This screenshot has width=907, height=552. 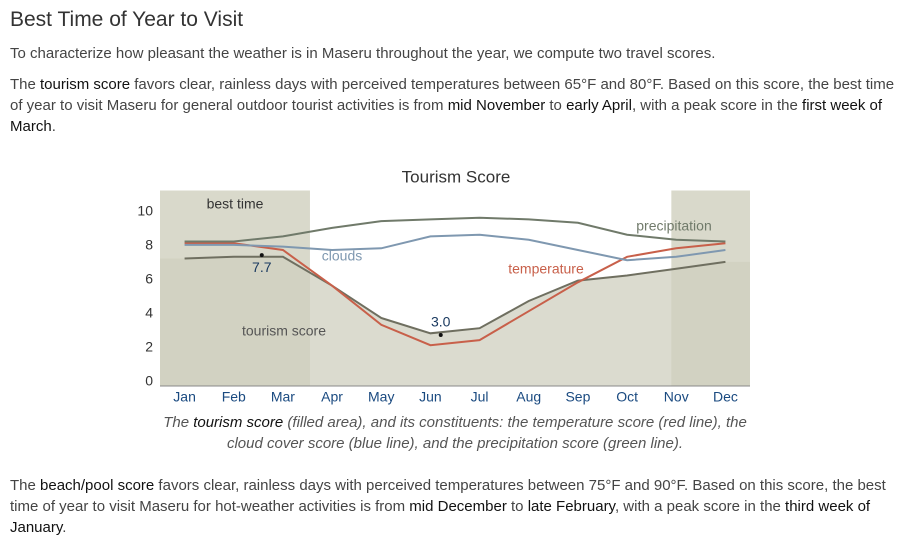 I want to click on x-tick-label: Jun, so click(x=430, y=397).